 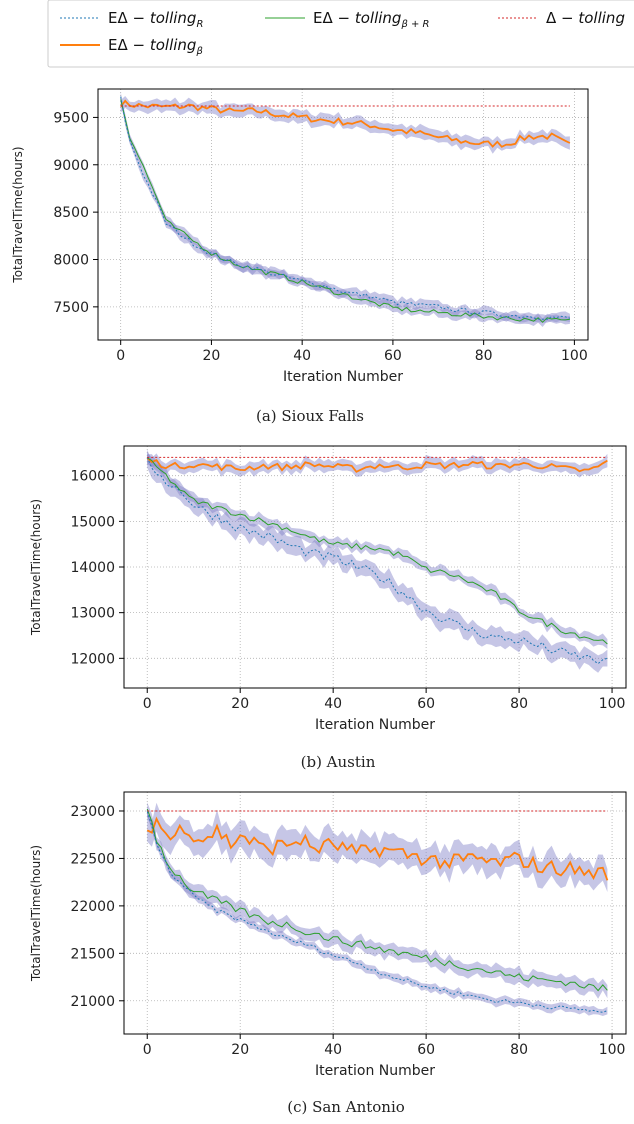 I want to click on y-tick-label: 16000, so click(x=92, y=477).